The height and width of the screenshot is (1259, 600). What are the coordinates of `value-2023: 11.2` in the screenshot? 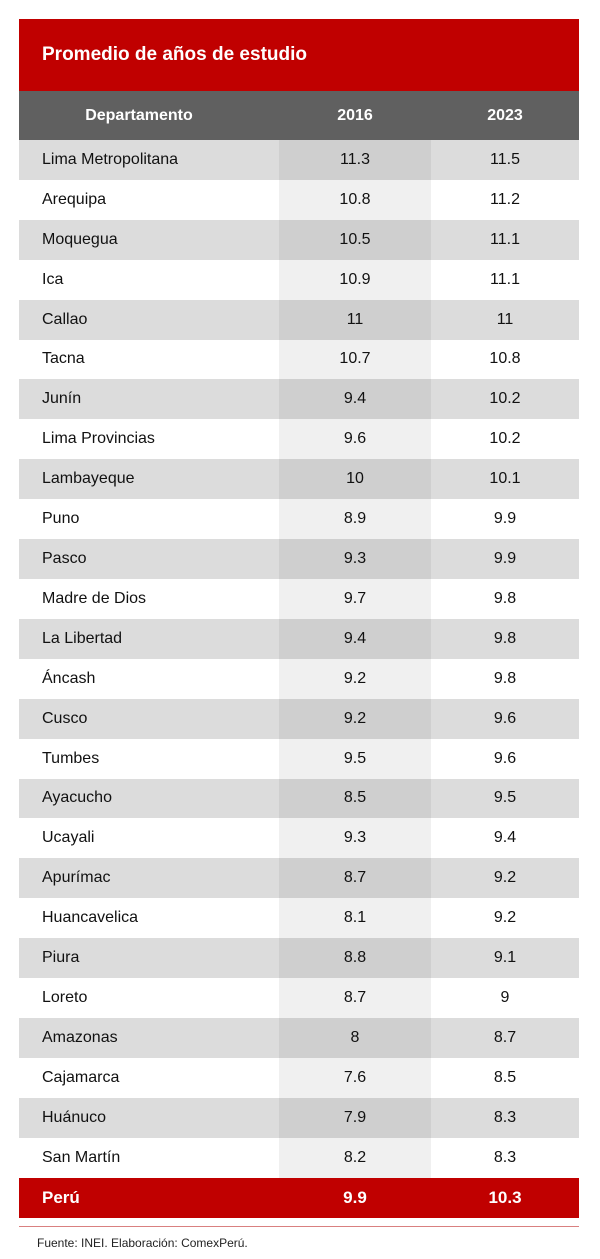 It's located at (505, 199).